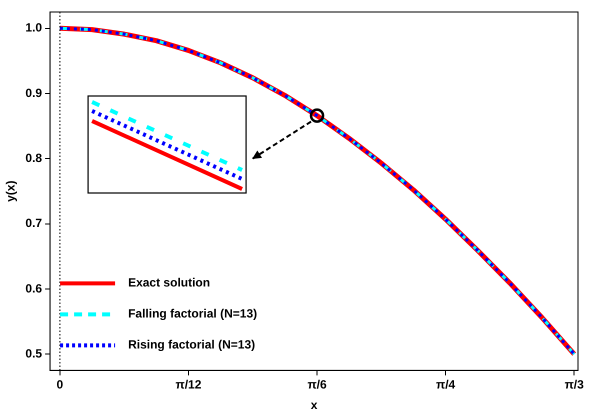 Image resolution: width=592 pixels, height=417 pixels. I want to click on x-tick-label: π/6, so click(317, 384).